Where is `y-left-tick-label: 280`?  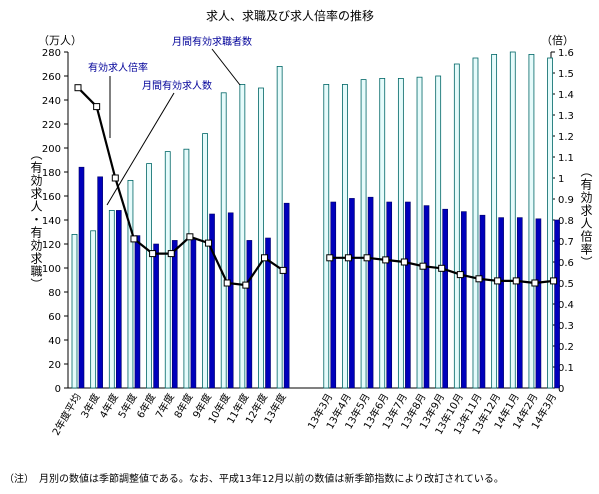 y-left-tick-label: 280 is located at coordinates (51, 53).